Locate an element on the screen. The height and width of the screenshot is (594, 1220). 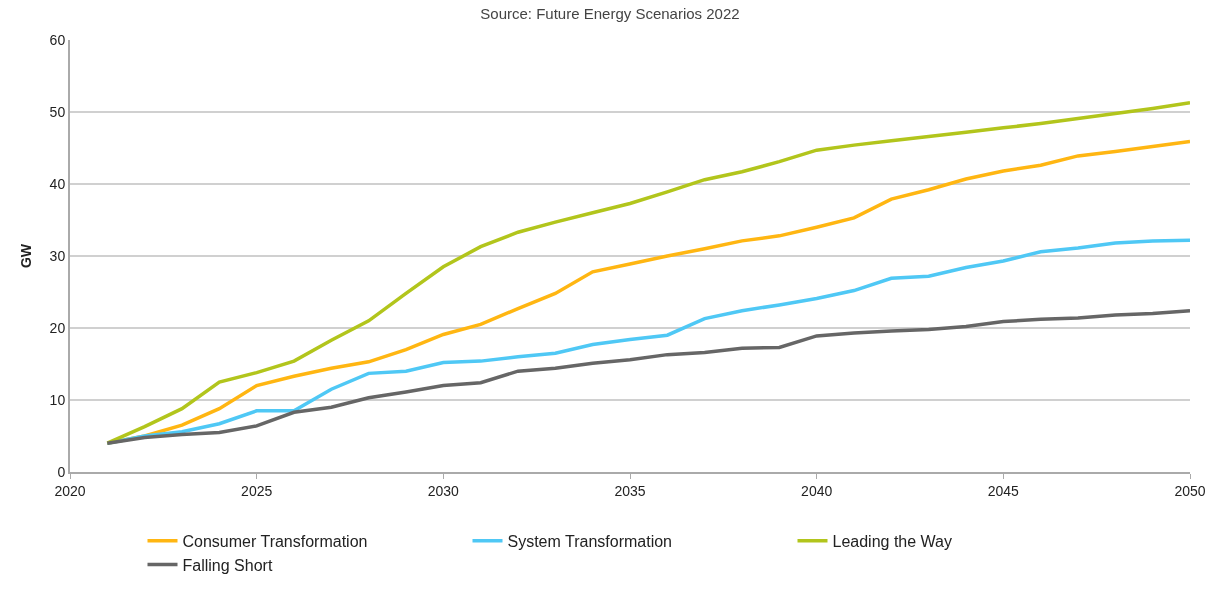
x-tick-label: 2040 is located at coordinates (817, 490).